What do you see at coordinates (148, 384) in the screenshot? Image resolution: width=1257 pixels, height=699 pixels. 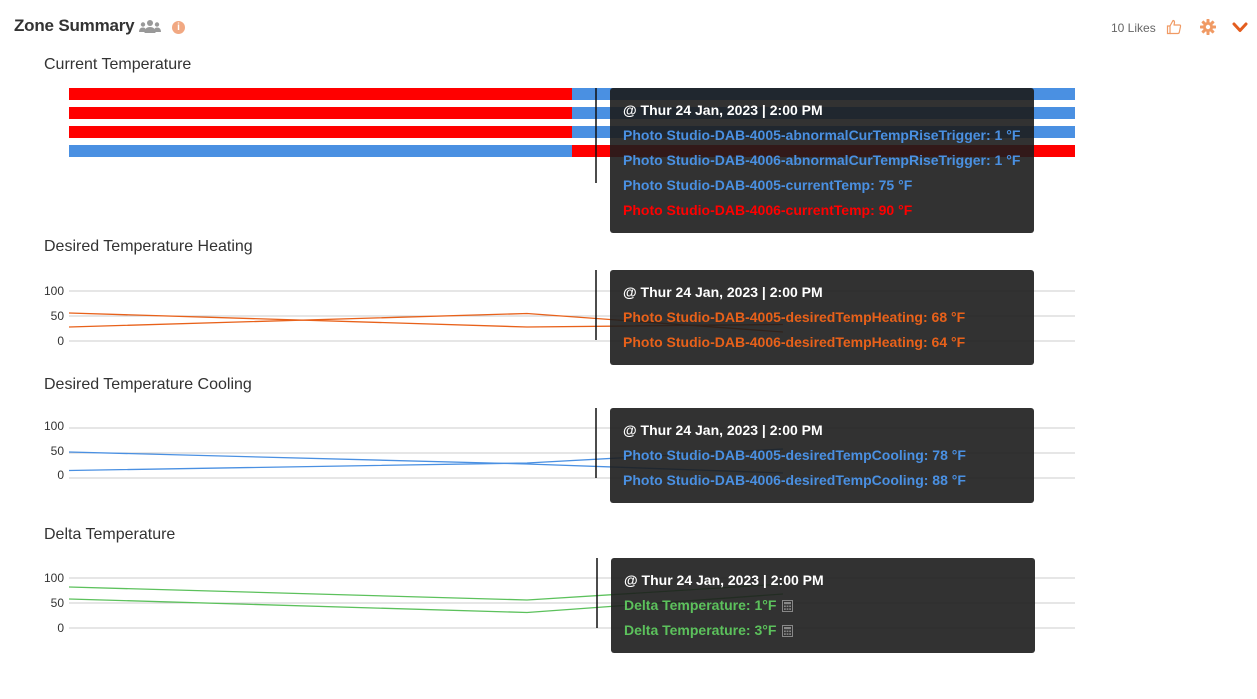 I see `desired-cooling-title: Desired Temperature Cooling` at bounding box center [148, 384].